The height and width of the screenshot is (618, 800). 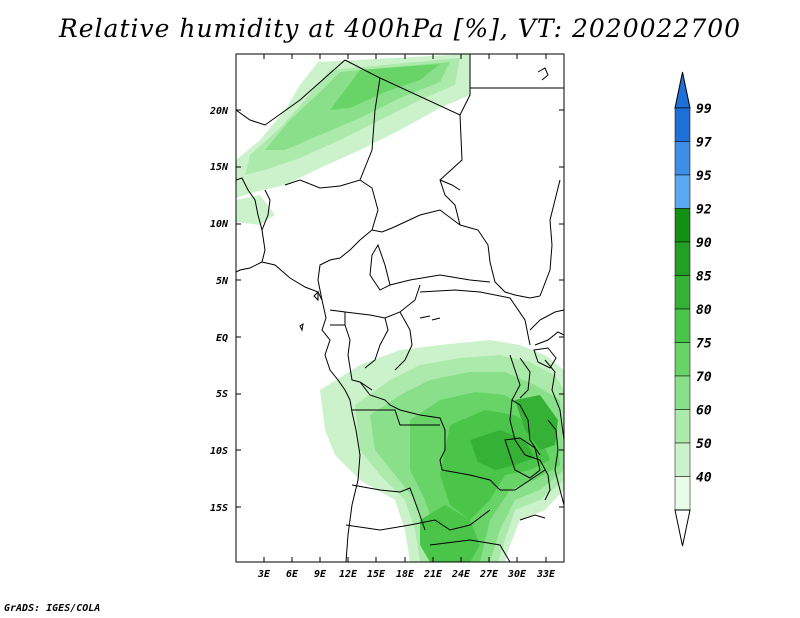 I want to click on colorbar-label: 50, so click(x=704, y=444).